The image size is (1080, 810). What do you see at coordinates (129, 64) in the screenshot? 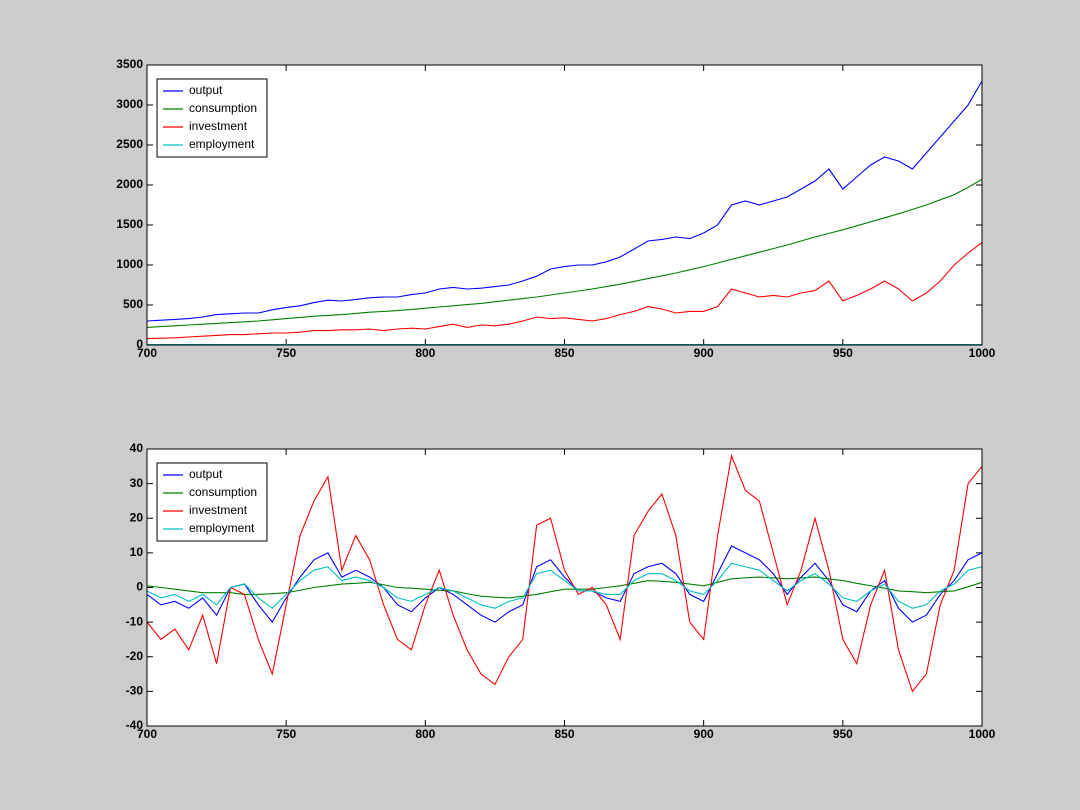
I see `y-tick-label: 3500` at bounding box center [129, 64].